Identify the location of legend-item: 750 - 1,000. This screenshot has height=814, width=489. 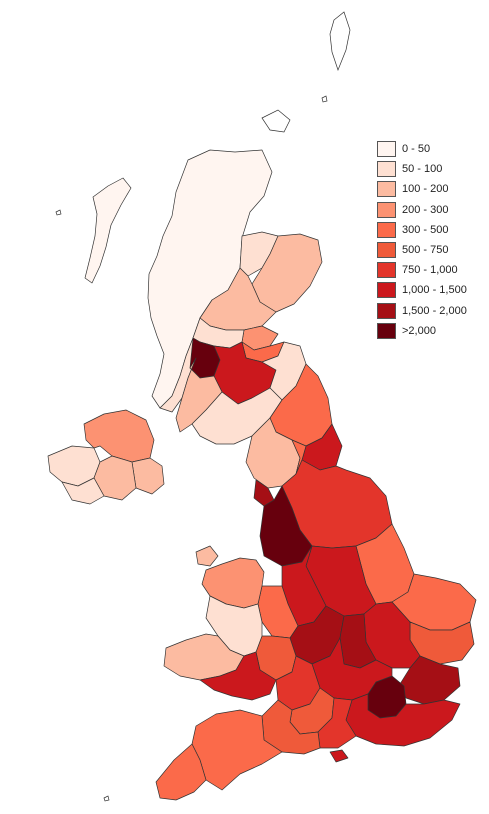
(422, 270).